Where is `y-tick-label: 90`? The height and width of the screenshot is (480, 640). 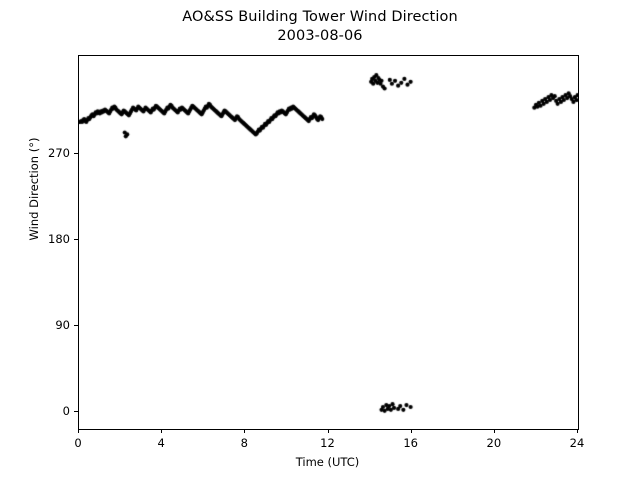
y-tick-label: 90 is located at coordinates (62, 324).